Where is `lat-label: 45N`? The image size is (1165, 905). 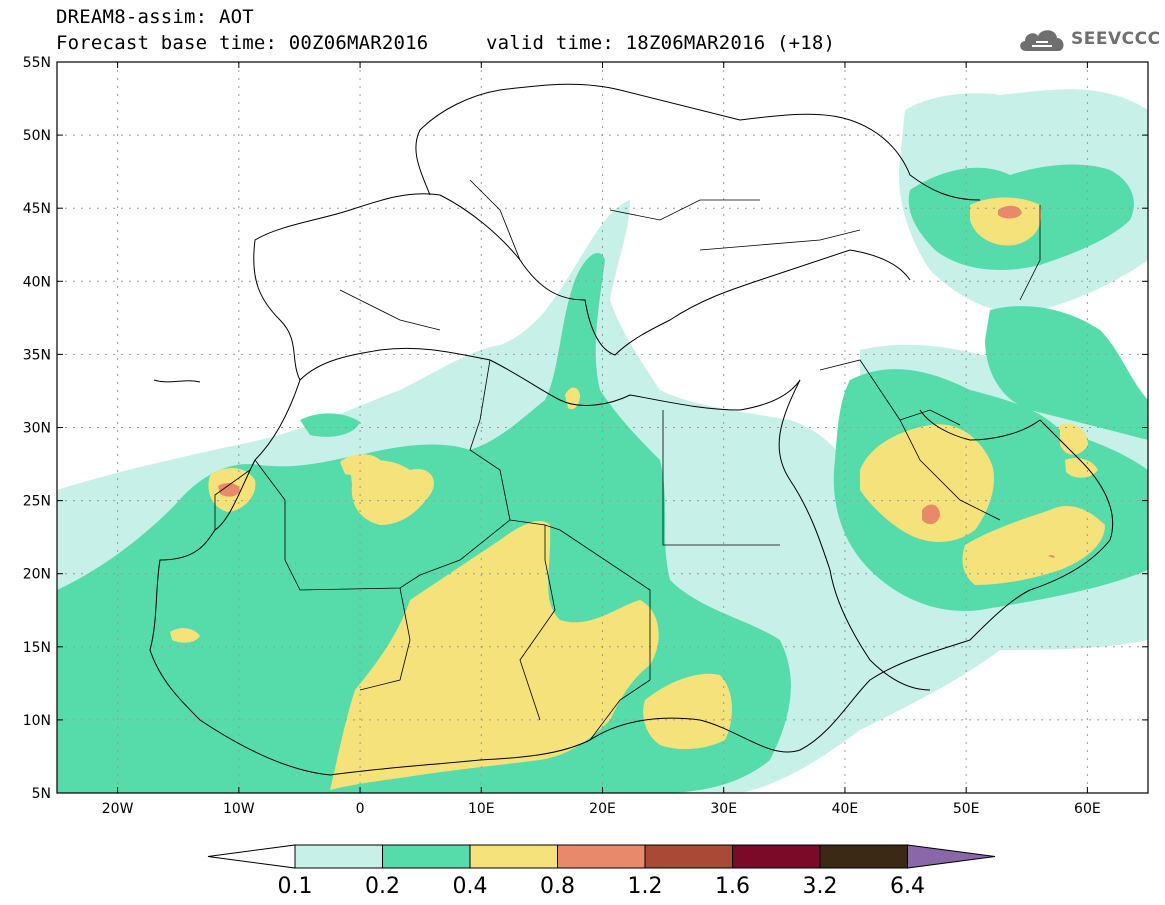
lat-label: 45N is located at coordinates (37, 209).